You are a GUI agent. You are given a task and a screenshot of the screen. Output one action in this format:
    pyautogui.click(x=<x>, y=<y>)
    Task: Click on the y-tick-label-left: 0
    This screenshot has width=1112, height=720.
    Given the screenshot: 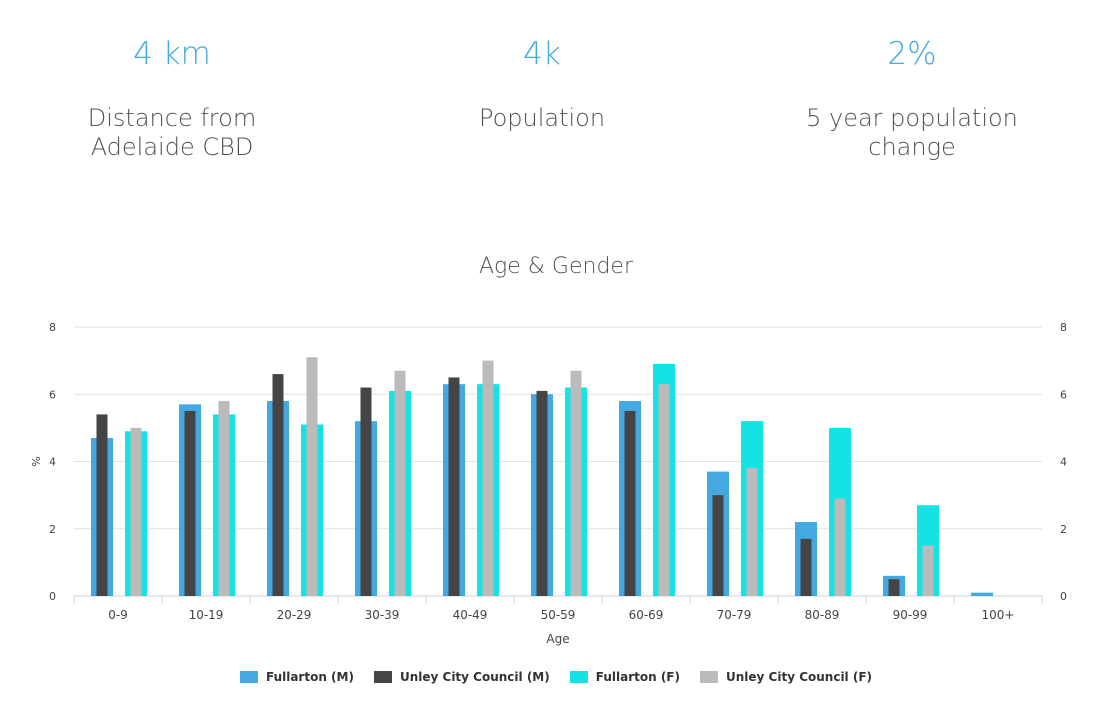 What is the action you would take?
    pyautogui.click(x=52, y=596)
    